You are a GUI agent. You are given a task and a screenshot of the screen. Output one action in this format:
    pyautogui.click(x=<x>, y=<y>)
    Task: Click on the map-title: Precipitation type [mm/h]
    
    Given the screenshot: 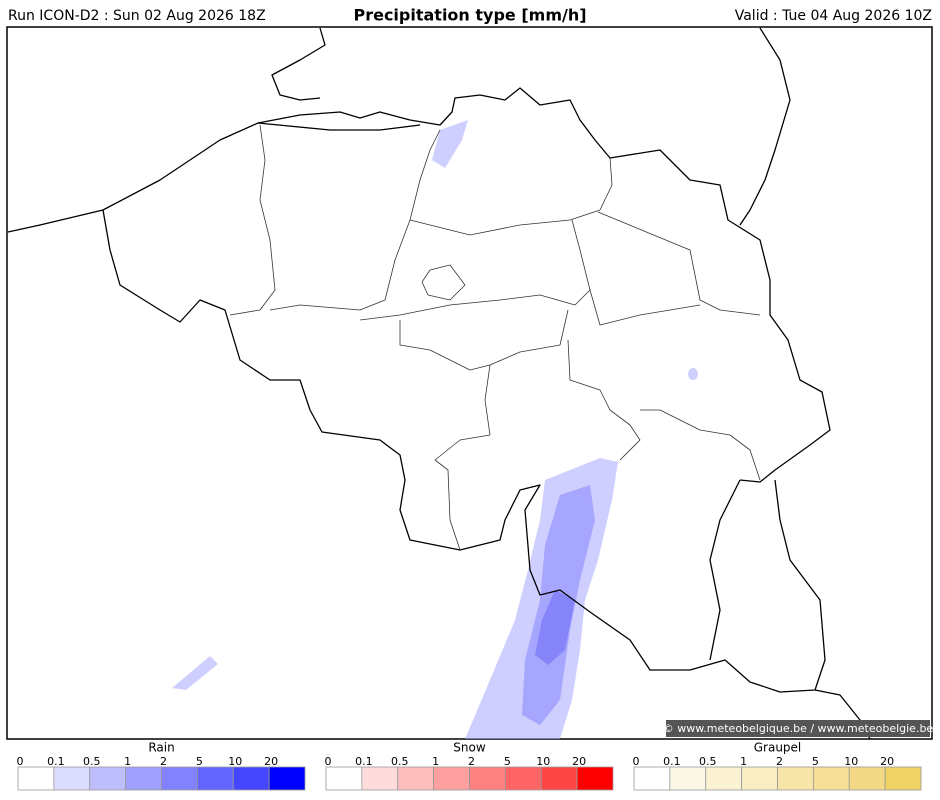 What is the action you would take?
    pyautogui.click(x=469, y=15)
    